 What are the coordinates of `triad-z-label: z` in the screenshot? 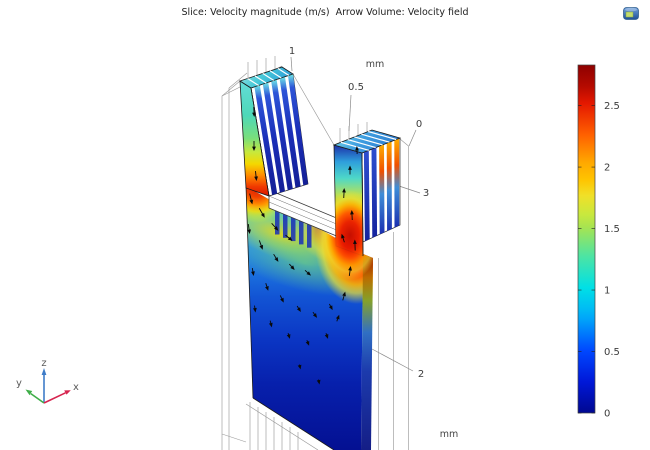 It's located at (43, 363).